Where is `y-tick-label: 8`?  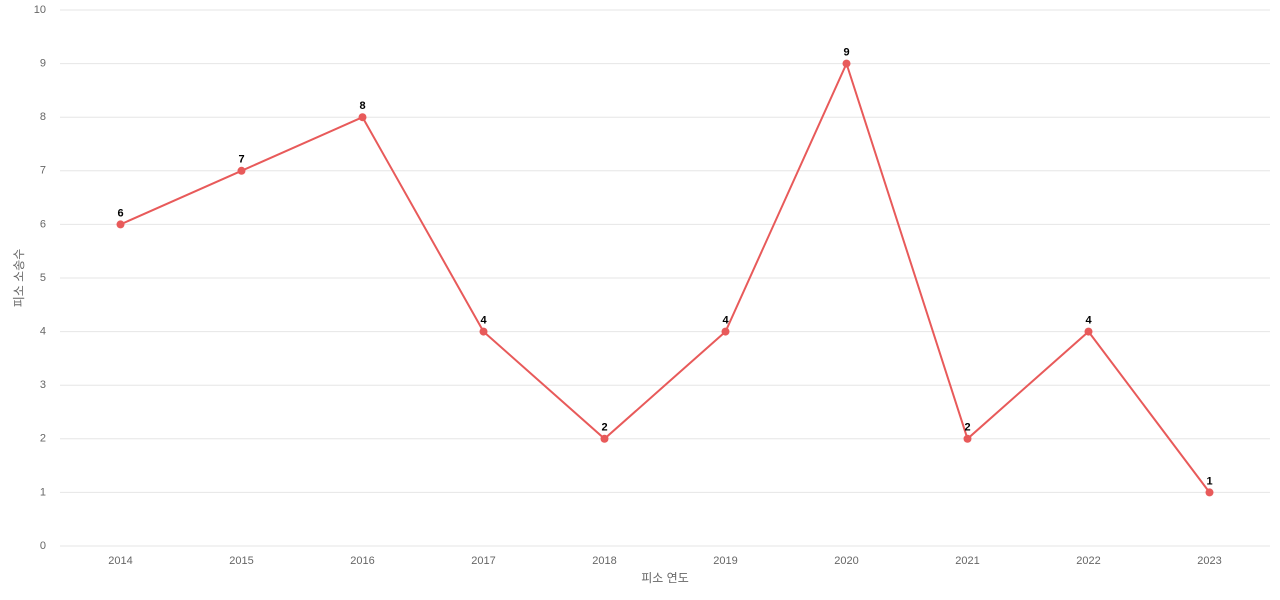
y-tick-label: 8 is located at coordinates (43, 117).